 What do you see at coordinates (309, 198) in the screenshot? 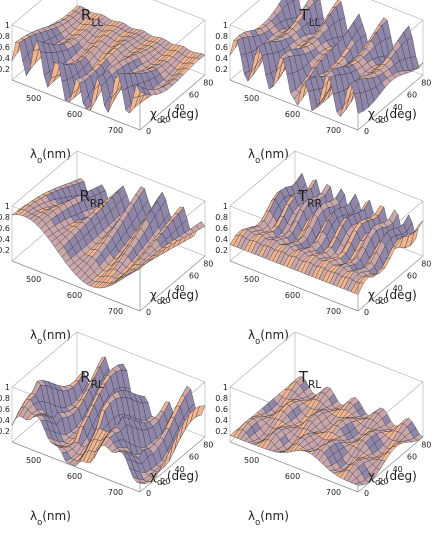
I see `panel-title: TRR` at bounding box center [309, 198].